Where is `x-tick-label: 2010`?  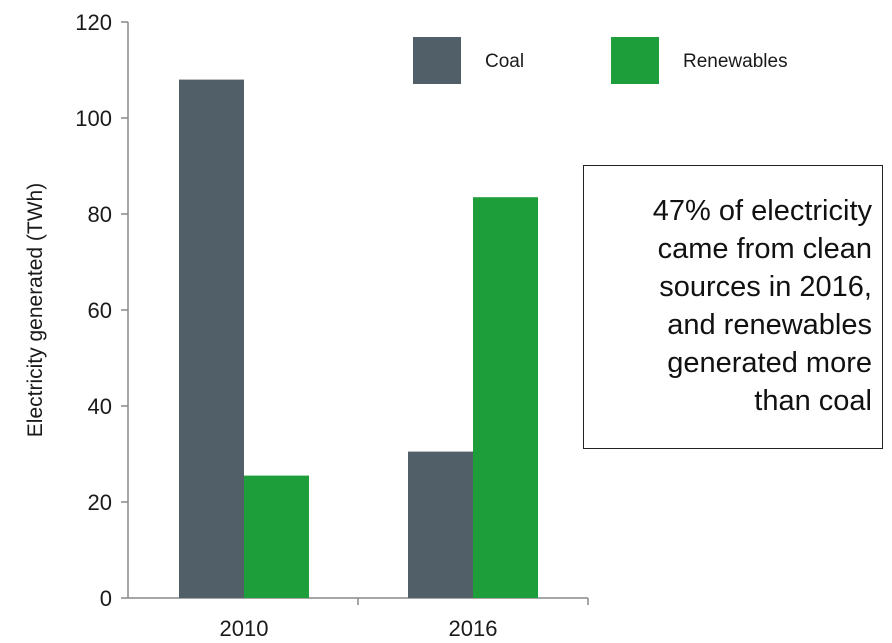 x-tick-label: 2010 is located at coordinates (244, 628).